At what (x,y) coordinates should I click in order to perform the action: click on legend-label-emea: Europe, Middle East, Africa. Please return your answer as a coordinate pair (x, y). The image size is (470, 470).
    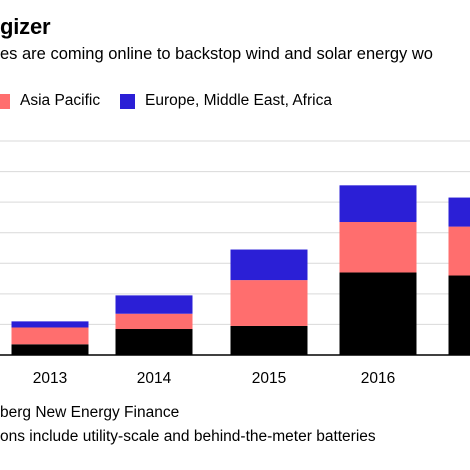
    Looking at the image, I should click on (238, 100).